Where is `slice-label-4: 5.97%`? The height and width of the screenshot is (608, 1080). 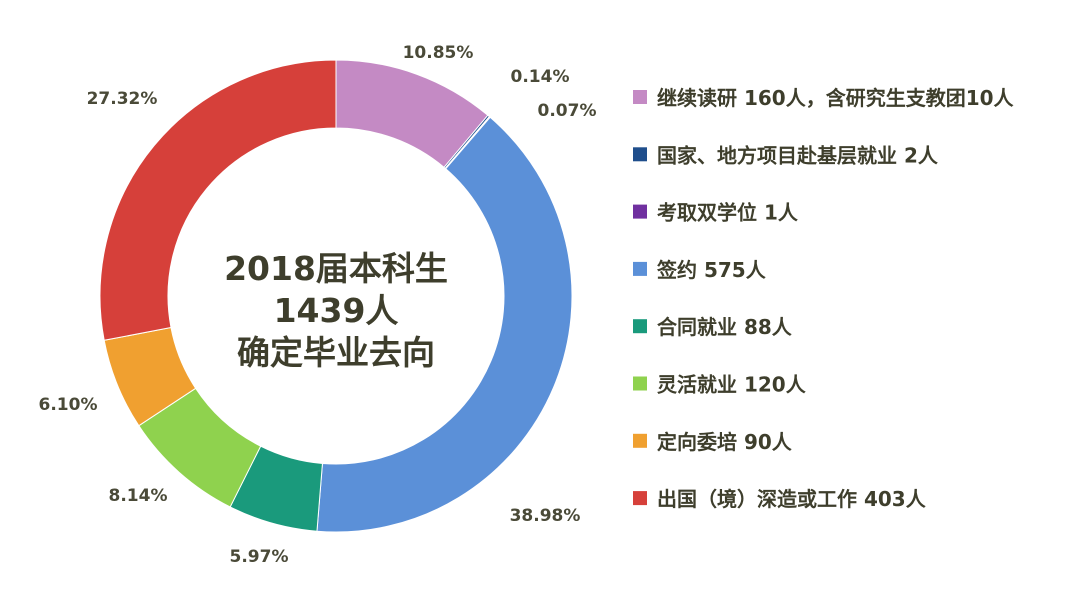 slice-label-4: 5.97% is located at coordinates (259, 557).